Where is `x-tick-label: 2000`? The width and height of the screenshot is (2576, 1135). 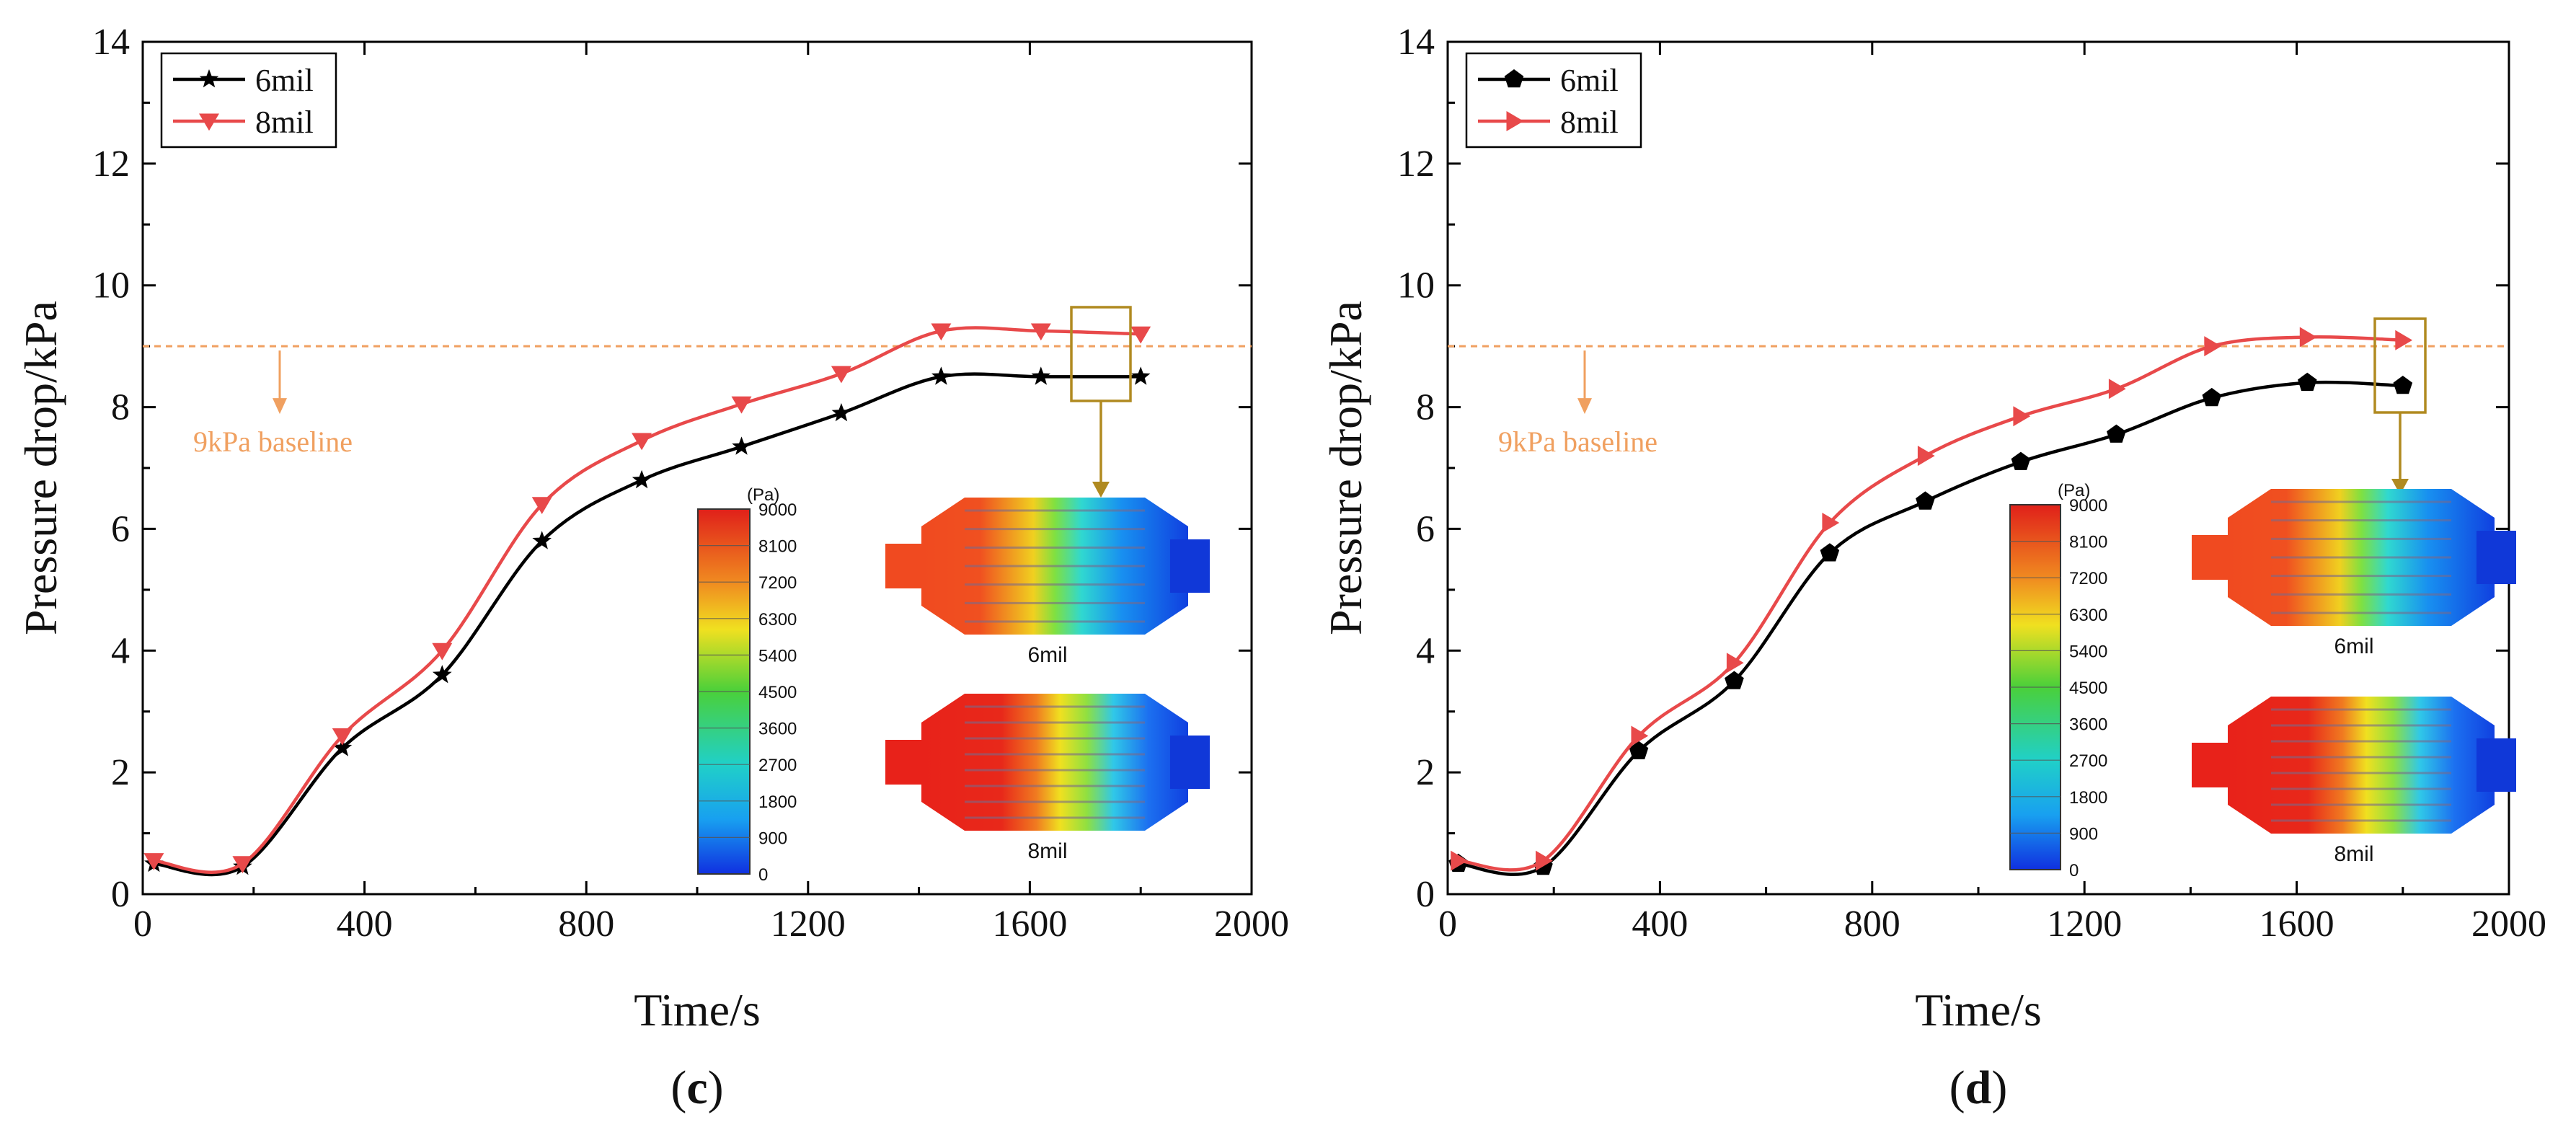
x-tick-label: 2000 is located at coordinates (2508, 924).